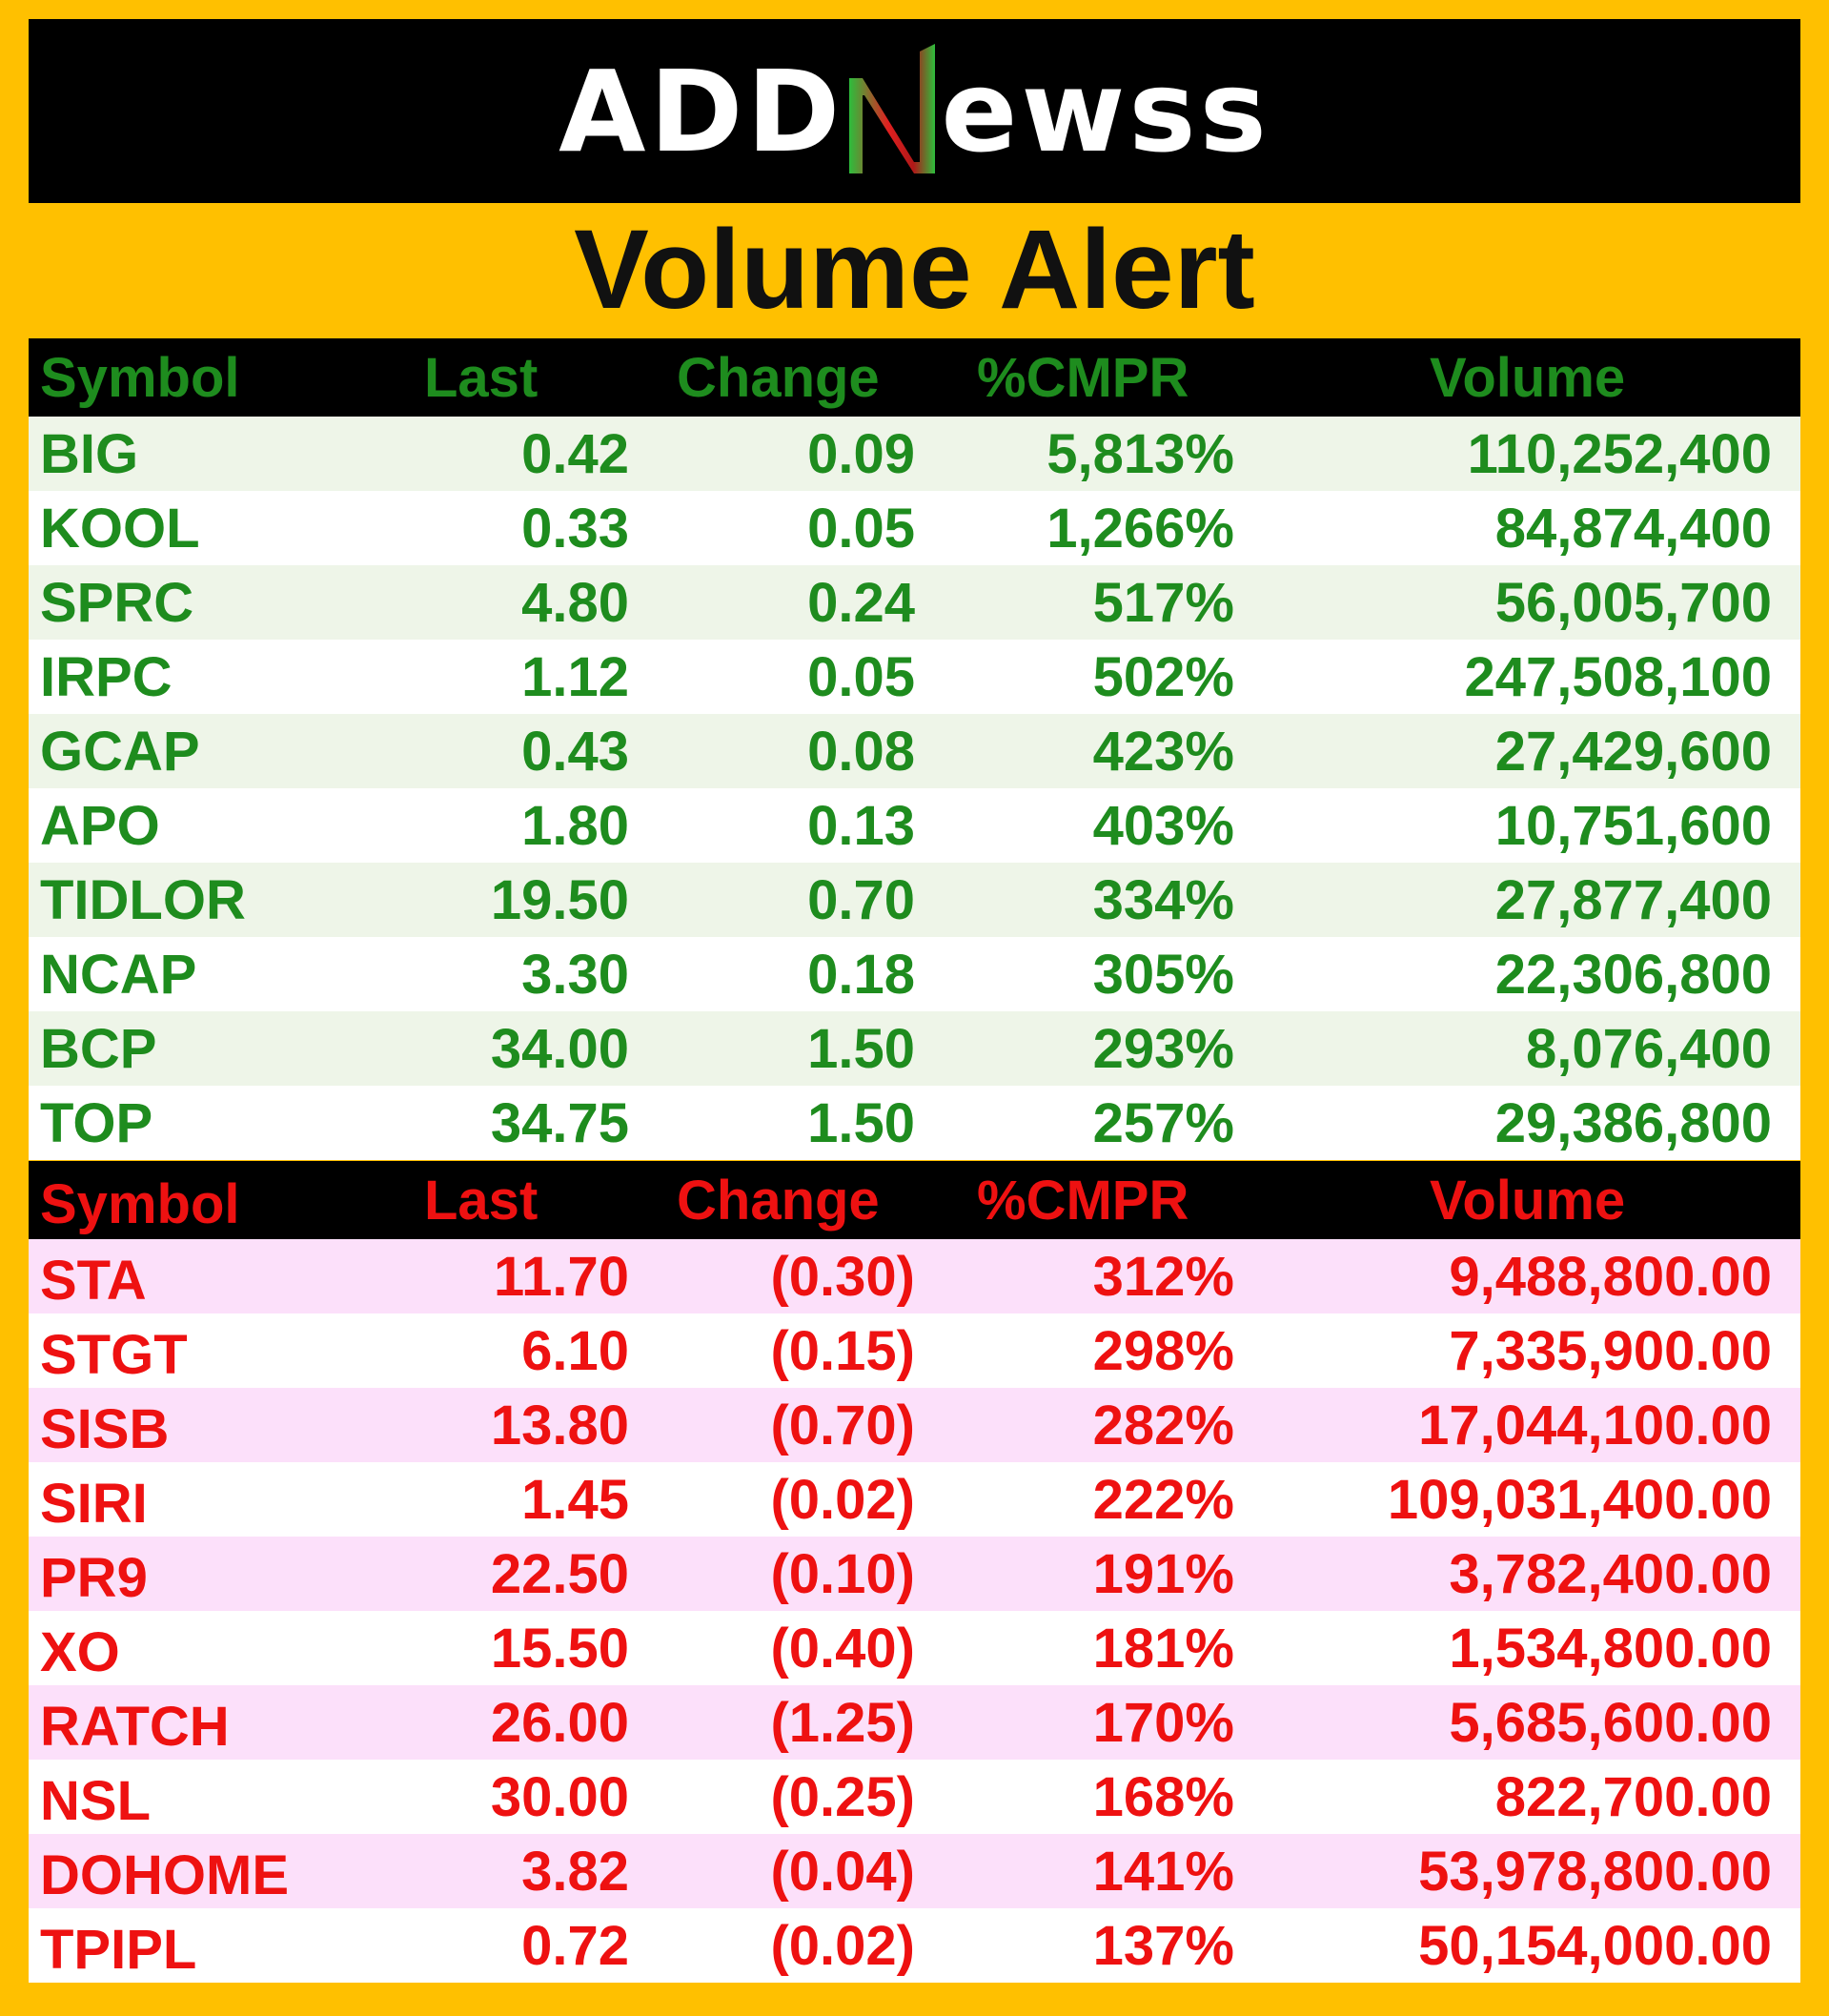 The height and width of the screenshot is (2016, 1829). I want to click on last-cell: 4.80, so click(575, 602).